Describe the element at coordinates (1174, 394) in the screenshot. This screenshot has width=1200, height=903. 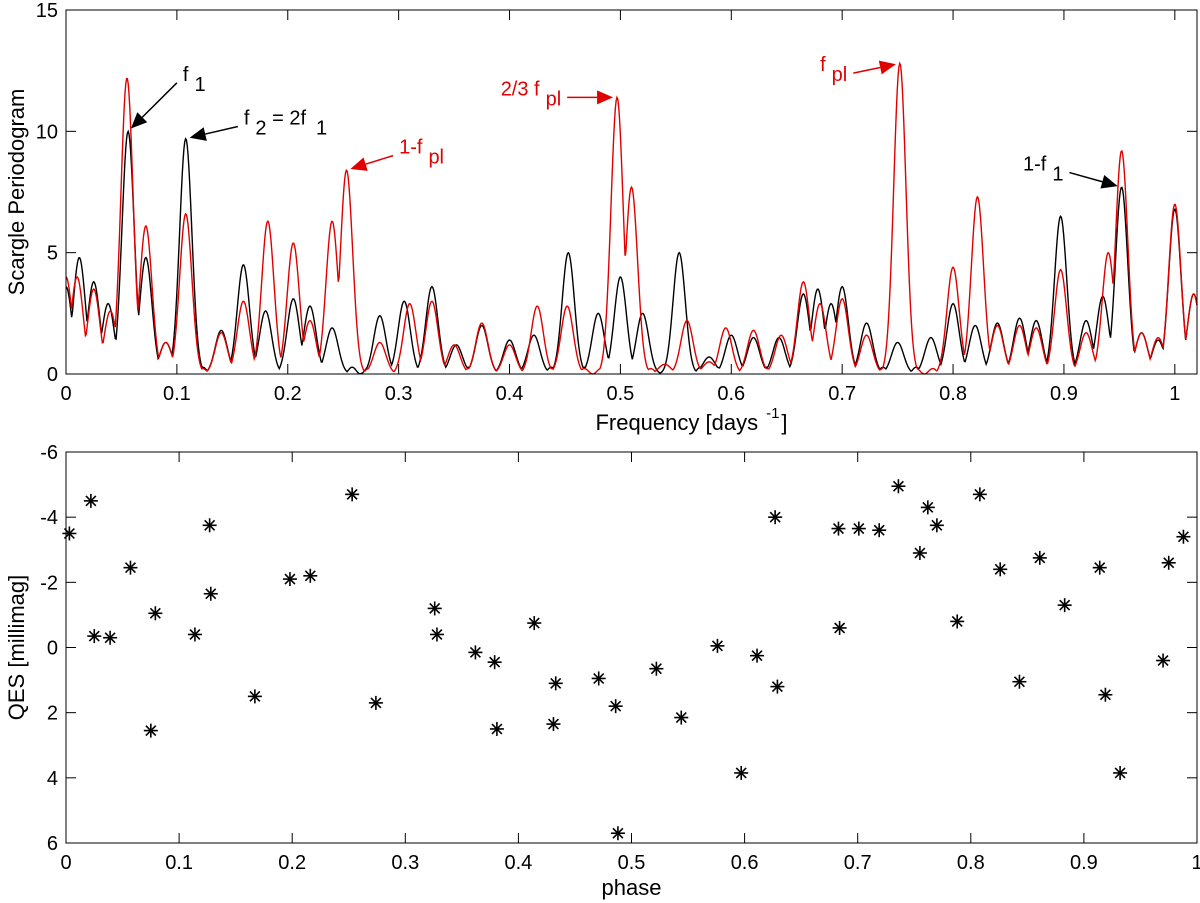
I see `periodogram-x-tick-label: 1` at that location.